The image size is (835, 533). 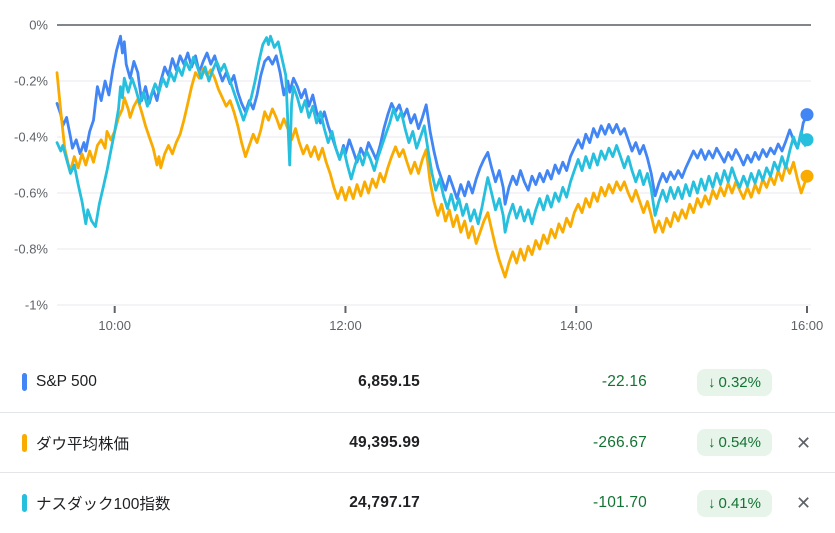 I want to click on svg-text: 10:00, so click(x=114, y=325).